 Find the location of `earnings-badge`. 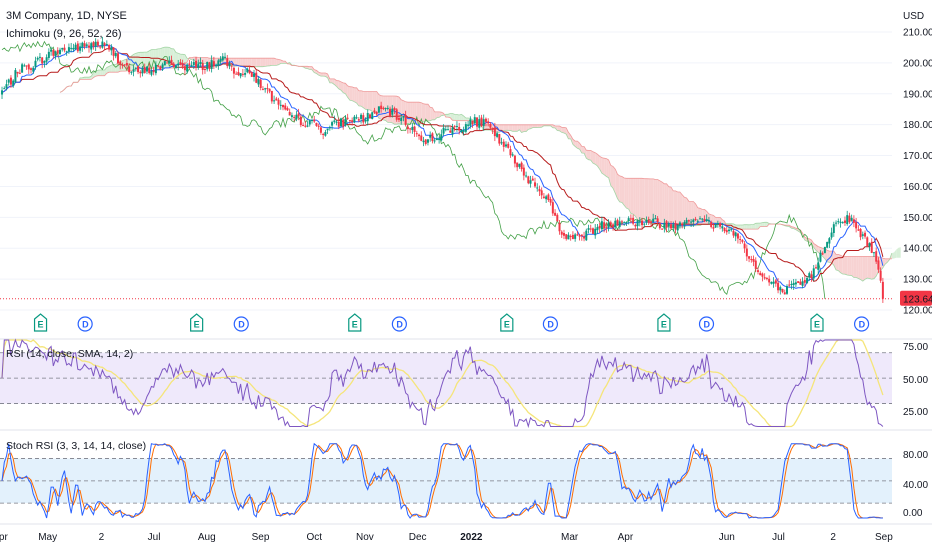

earnings-badge is located at coordinates (507, 322).